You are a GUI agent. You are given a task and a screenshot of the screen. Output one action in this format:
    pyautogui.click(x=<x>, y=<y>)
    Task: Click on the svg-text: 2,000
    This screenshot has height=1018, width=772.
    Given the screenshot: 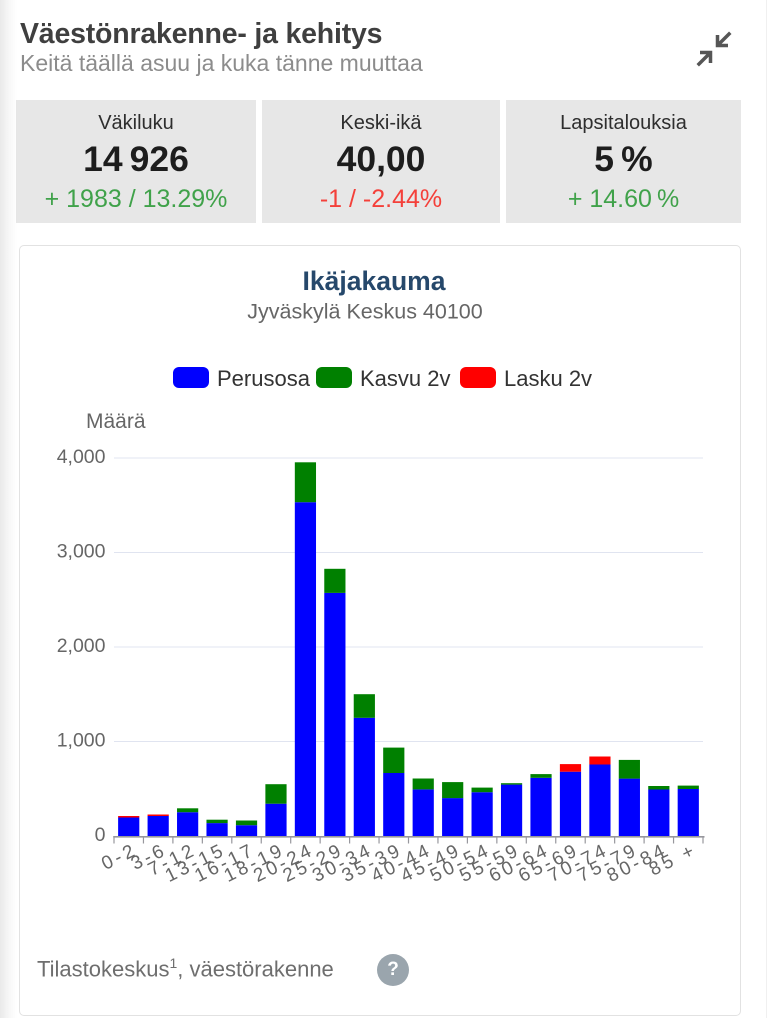 What is the action you would take?
    pyautogui.click(x=81, y=646)
    